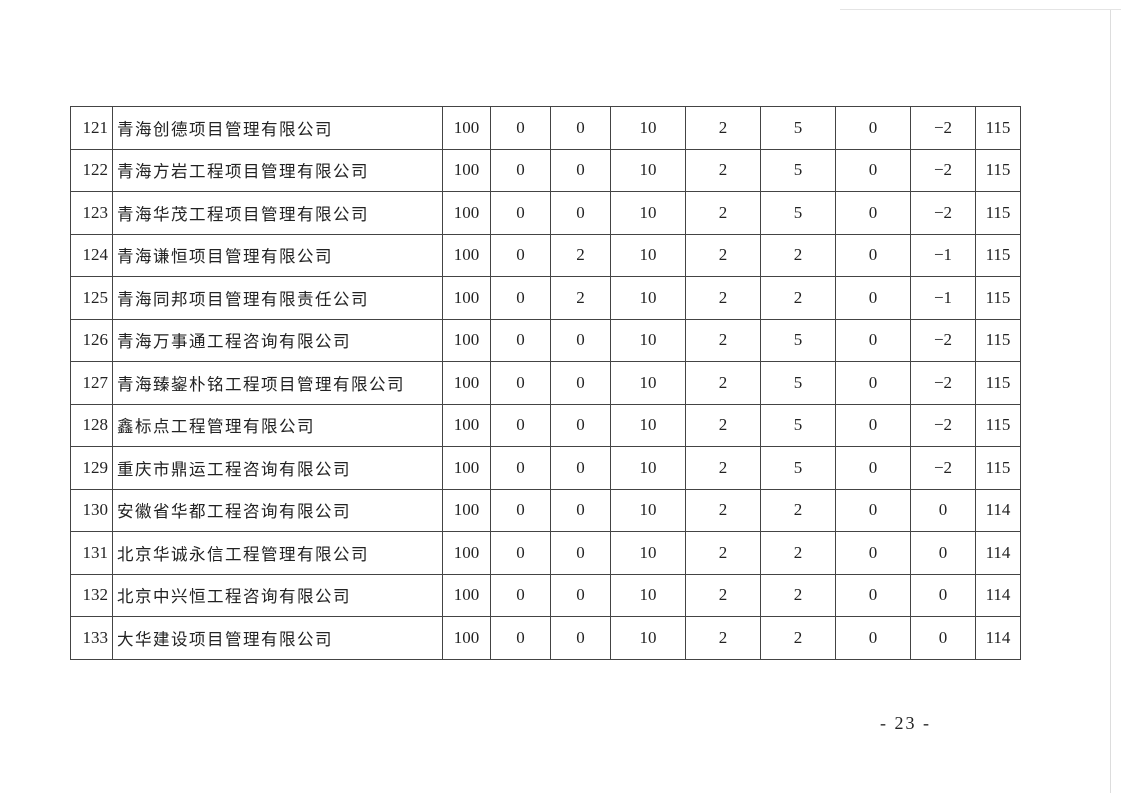 The width and height of the screenshot is (1121, 793). Describe the element at coordinates (545, 213) in the screenshot. I see `table-row: 123 青海华茂工程项目管理有限公司 100 0 0 10 2 5 0 −2 115` at that location.